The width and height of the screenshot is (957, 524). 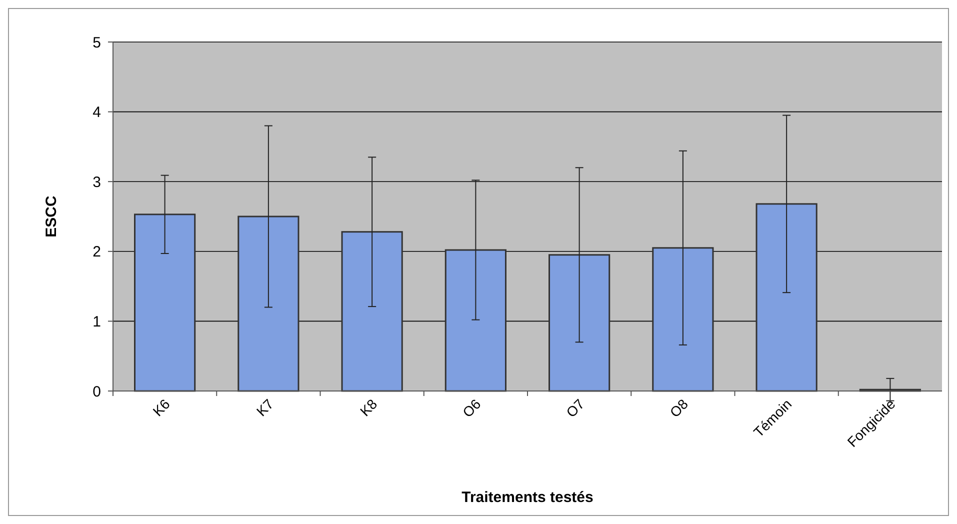 What do you see at coordinates (51, 217) in the screenshot?
I see `y-axis-title: ESCC` at bounding box center [51, 217].